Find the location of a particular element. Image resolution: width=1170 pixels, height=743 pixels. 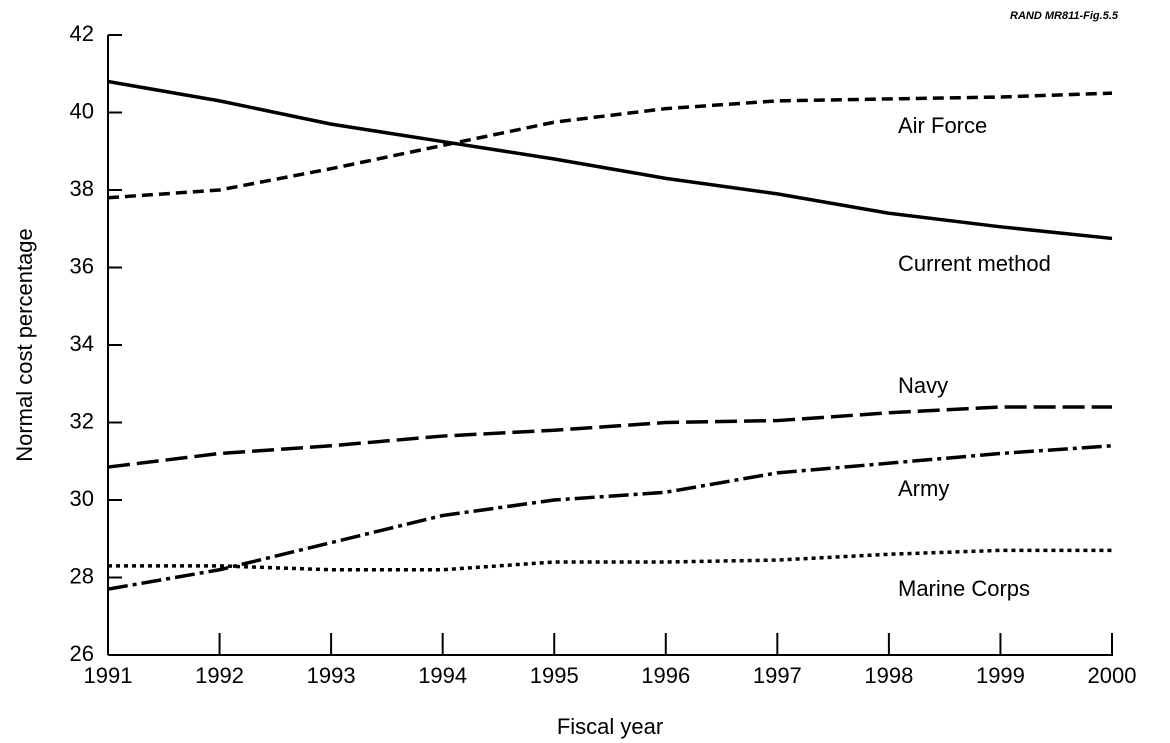

y-tick-label: 28 is located at coordinates (82, 575).